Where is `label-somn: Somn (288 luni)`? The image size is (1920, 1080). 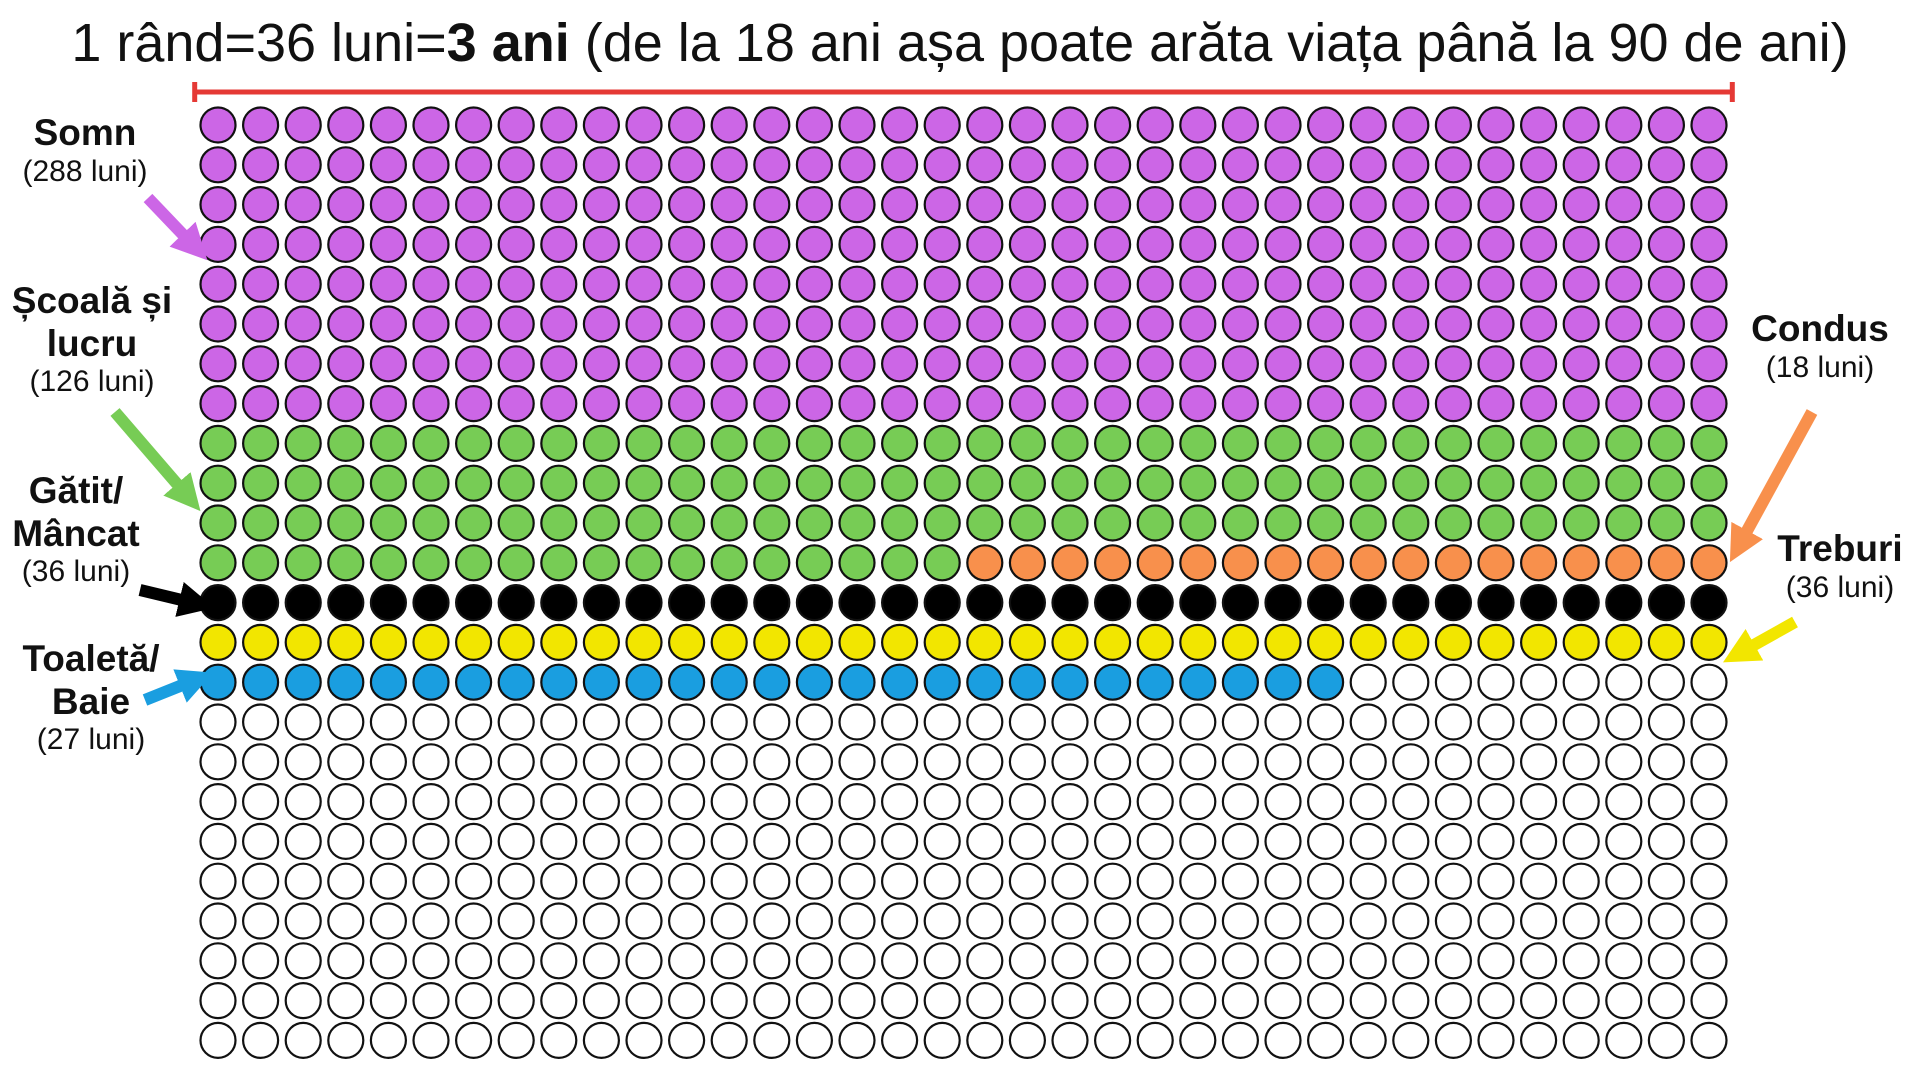
label-somn: Somn (288 luni) is located at coordinates (85, 150).